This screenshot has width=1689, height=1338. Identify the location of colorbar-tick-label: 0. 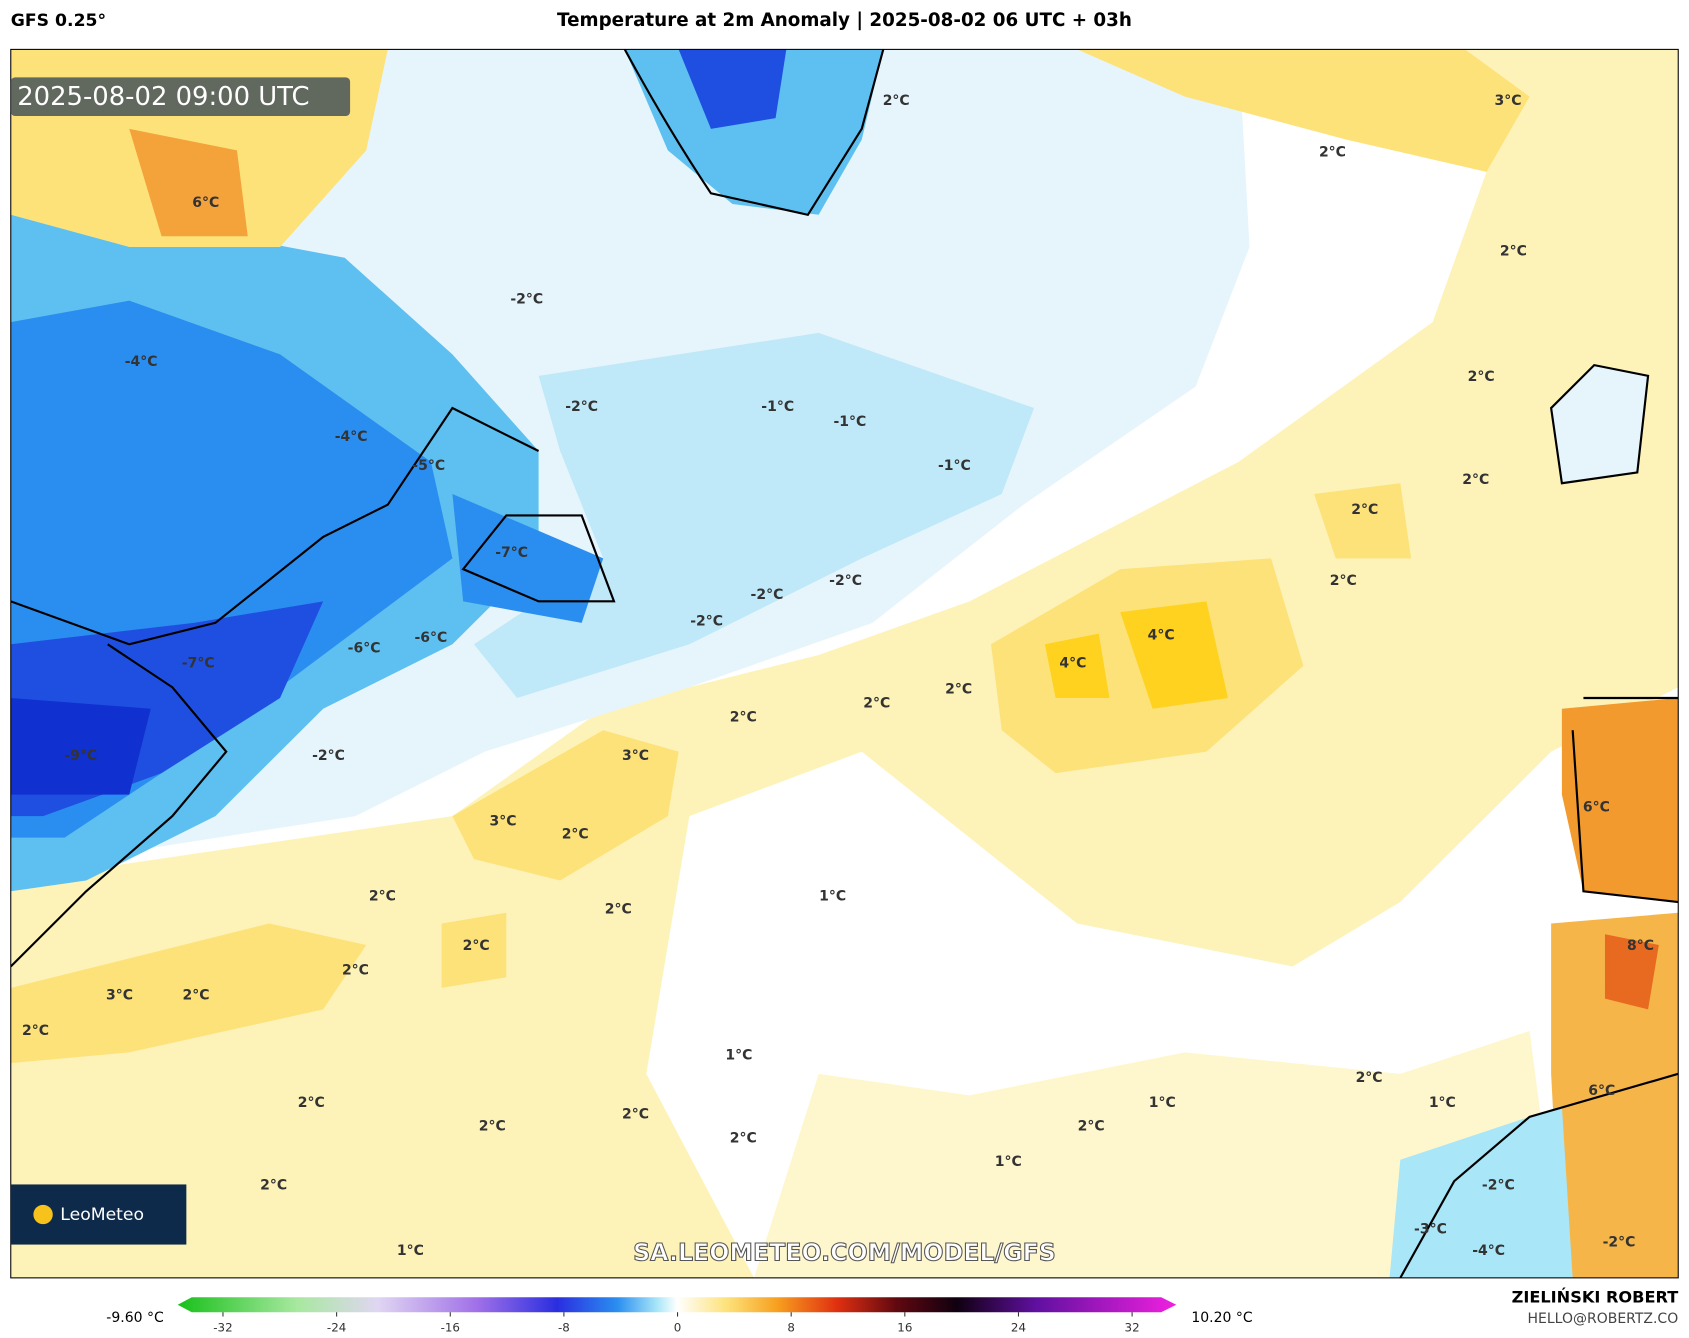
(678, 1328).